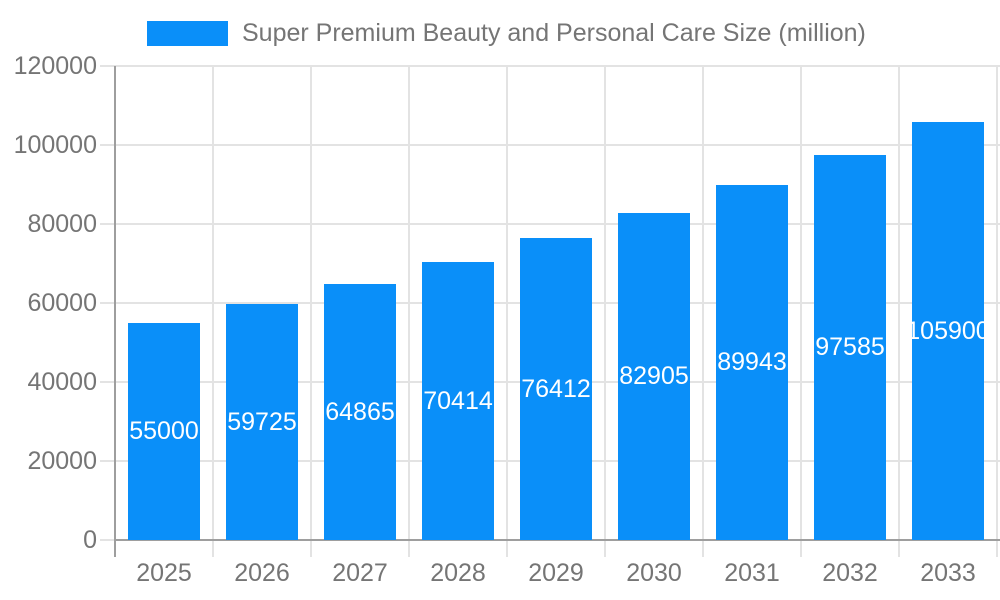  Describe the element at coordinates (262, 573) in the screenshot. I see `x-tick-label: 2026` at that location.